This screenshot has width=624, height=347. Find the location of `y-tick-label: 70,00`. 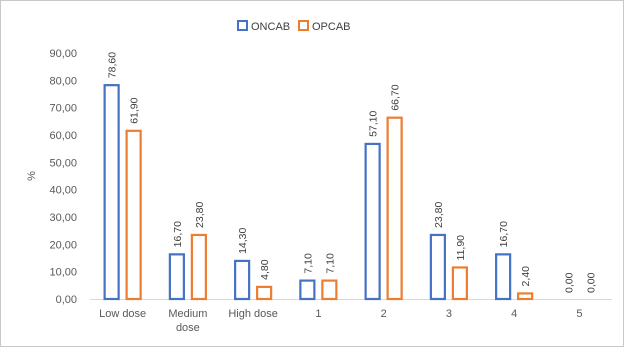

y-tick-label: 70,00 is located at coordinates (63, 109).